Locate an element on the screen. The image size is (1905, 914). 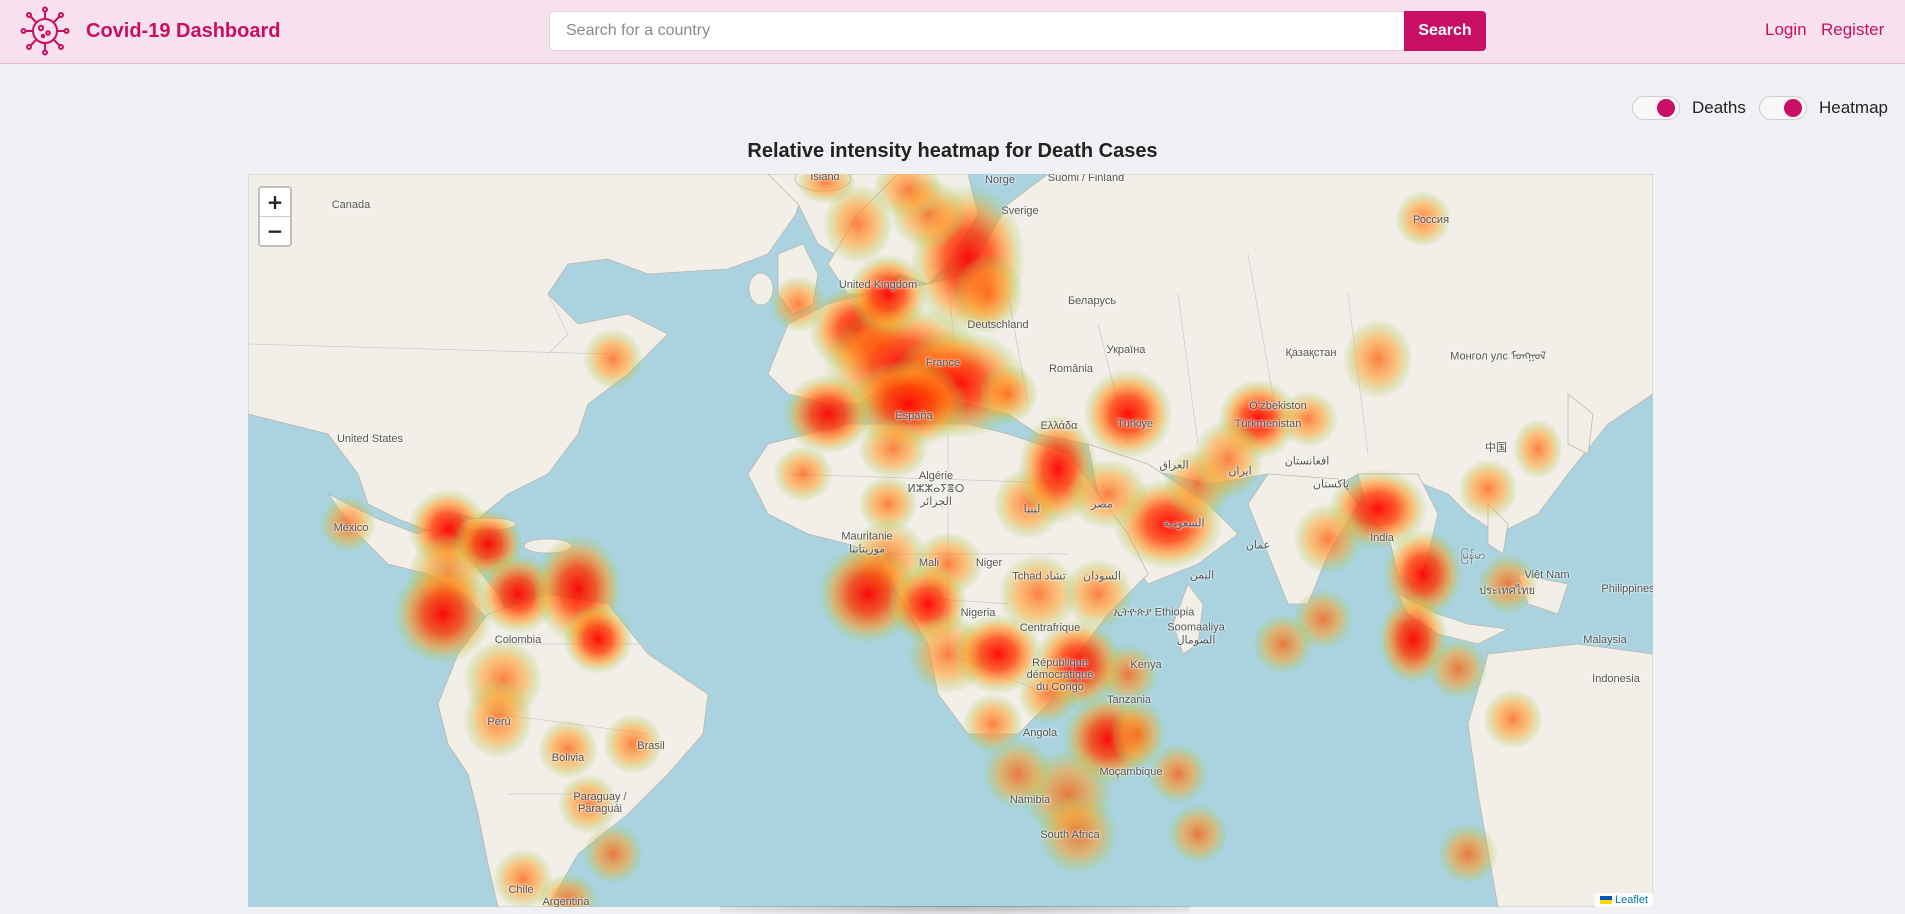
map-label-angola: Angola is located at coordinates (1040, 733).